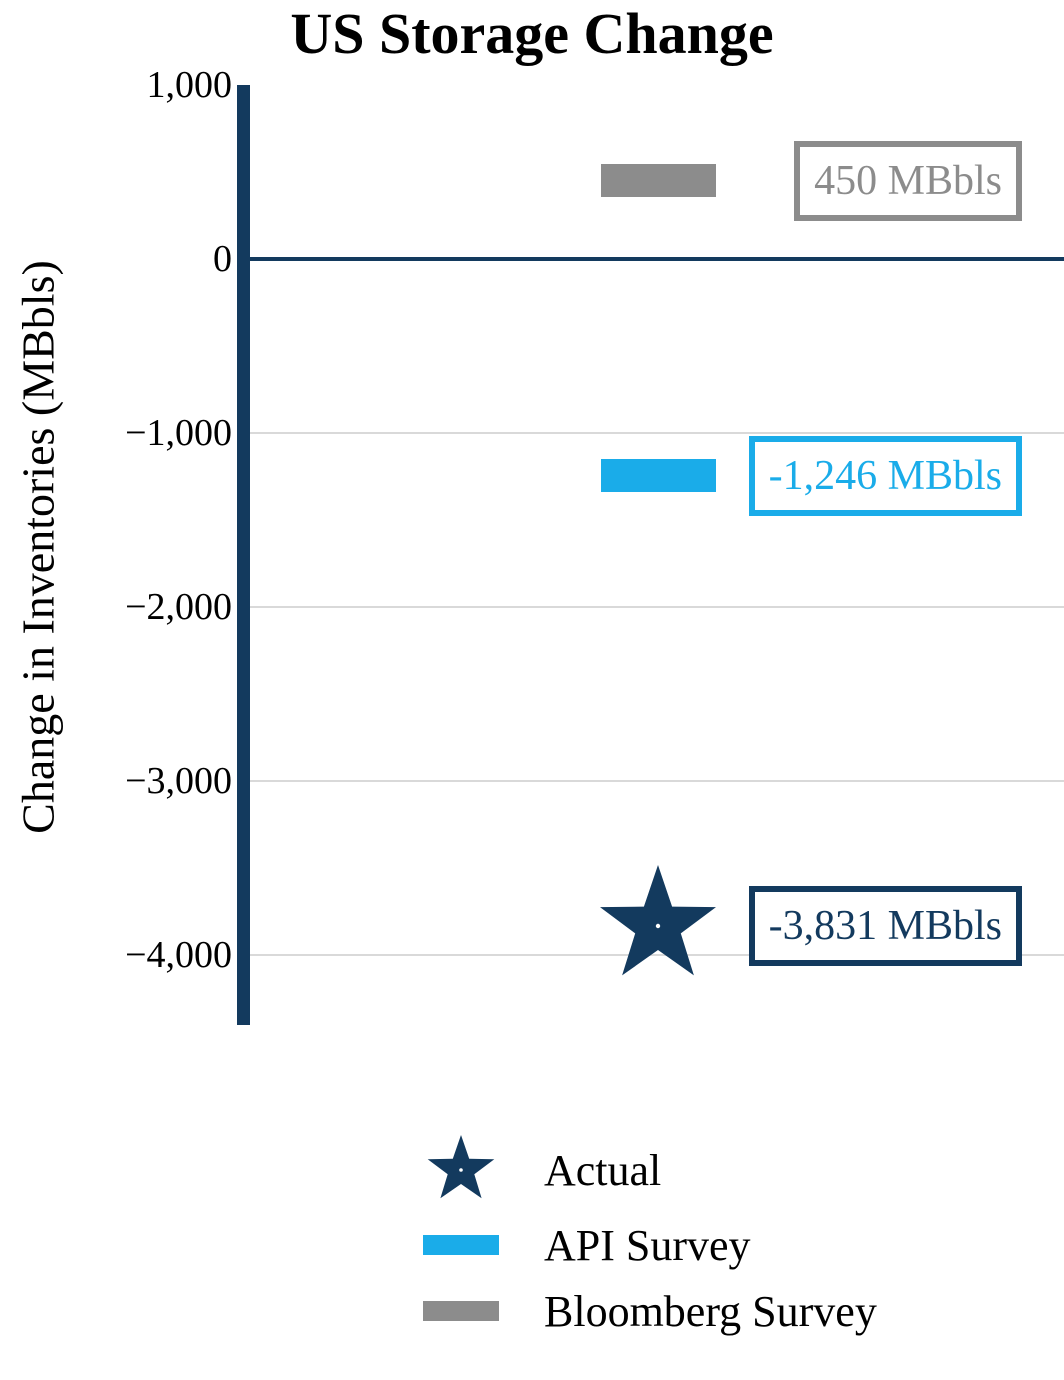 The width and height of the screenshot is (1064, 1380). I want to click on legend-item-actual: Actual, so click(642, 1170).